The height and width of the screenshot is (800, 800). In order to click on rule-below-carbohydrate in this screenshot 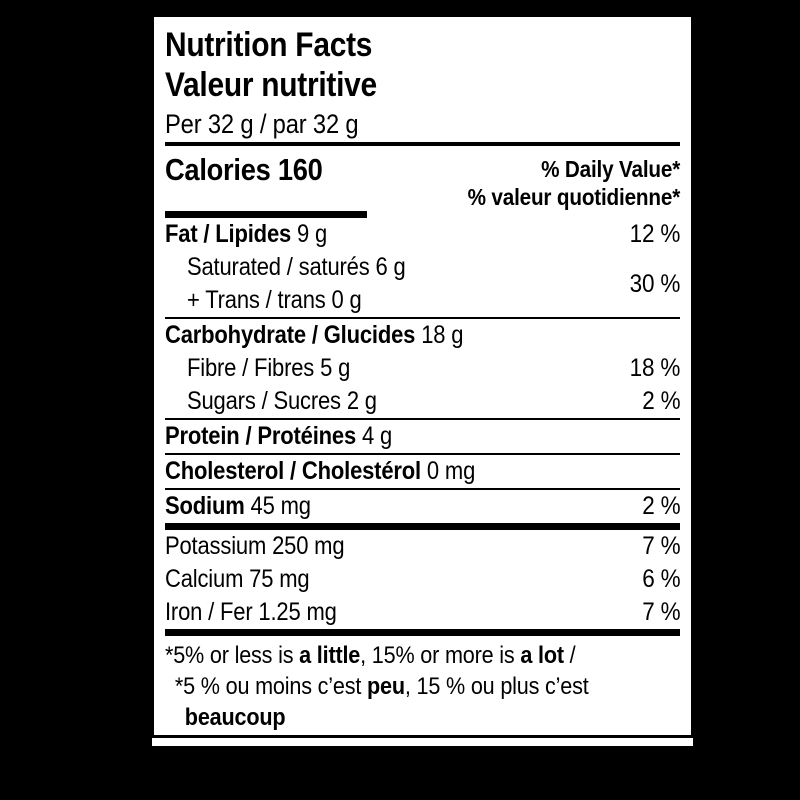, I will do `click(422, 419)`.